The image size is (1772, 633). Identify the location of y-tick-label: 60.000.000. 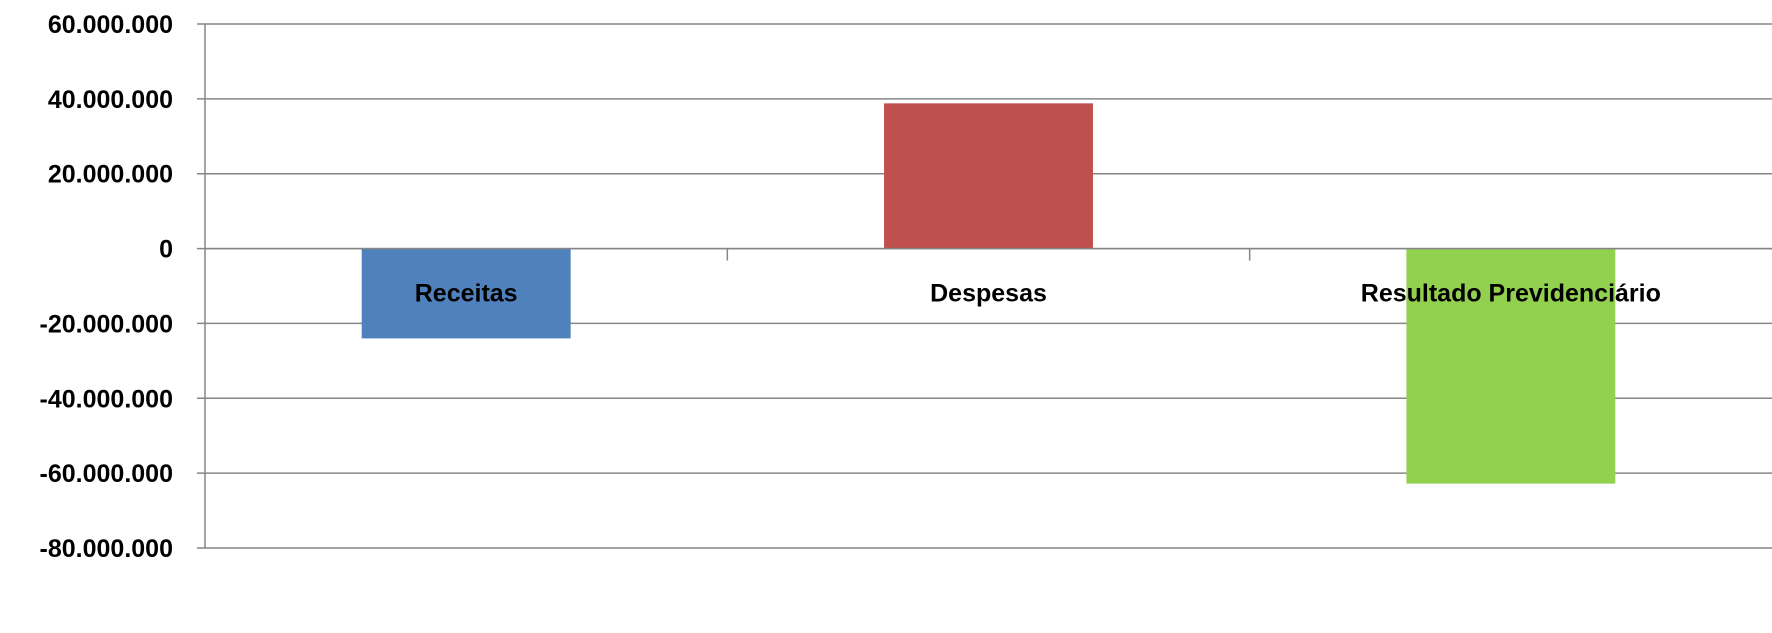
(110, 25).